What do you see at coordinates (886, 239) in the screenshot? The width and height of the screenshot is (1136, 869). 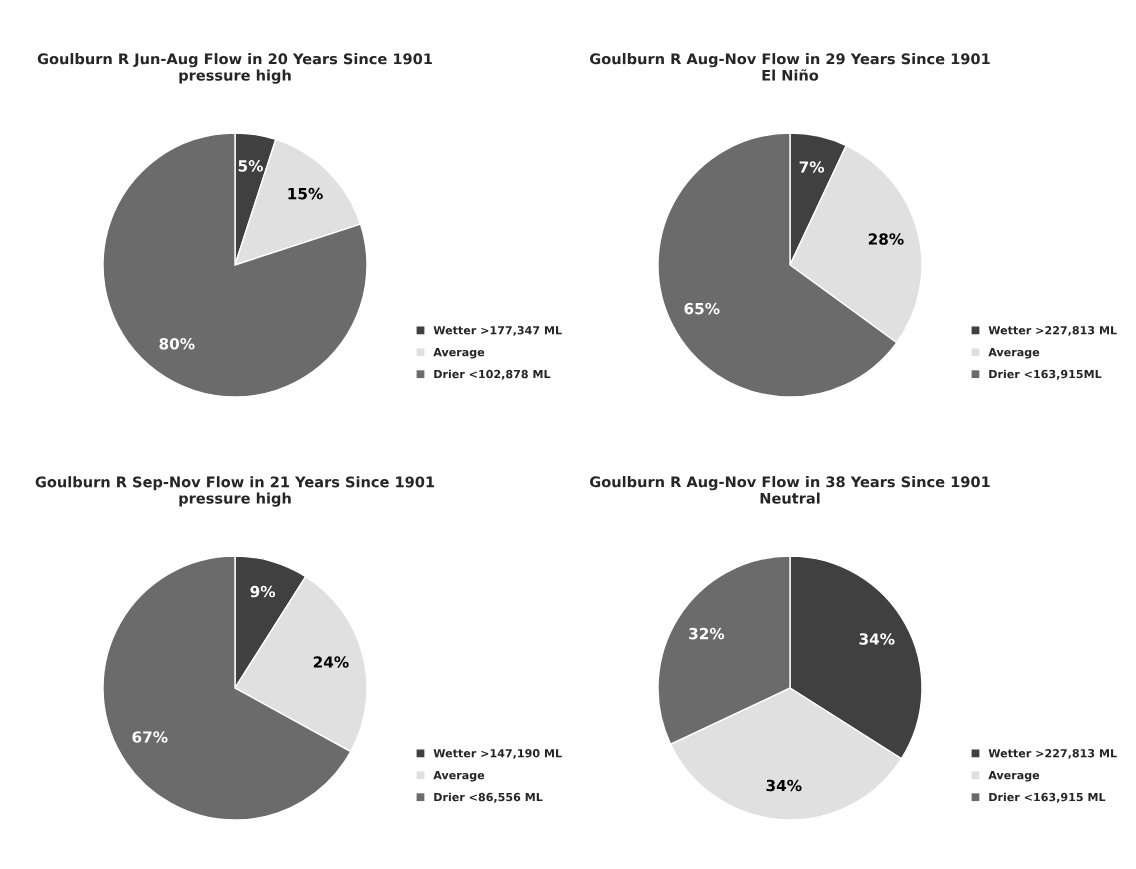 I see `data-label: 28%` at bounding box center [886, 239].